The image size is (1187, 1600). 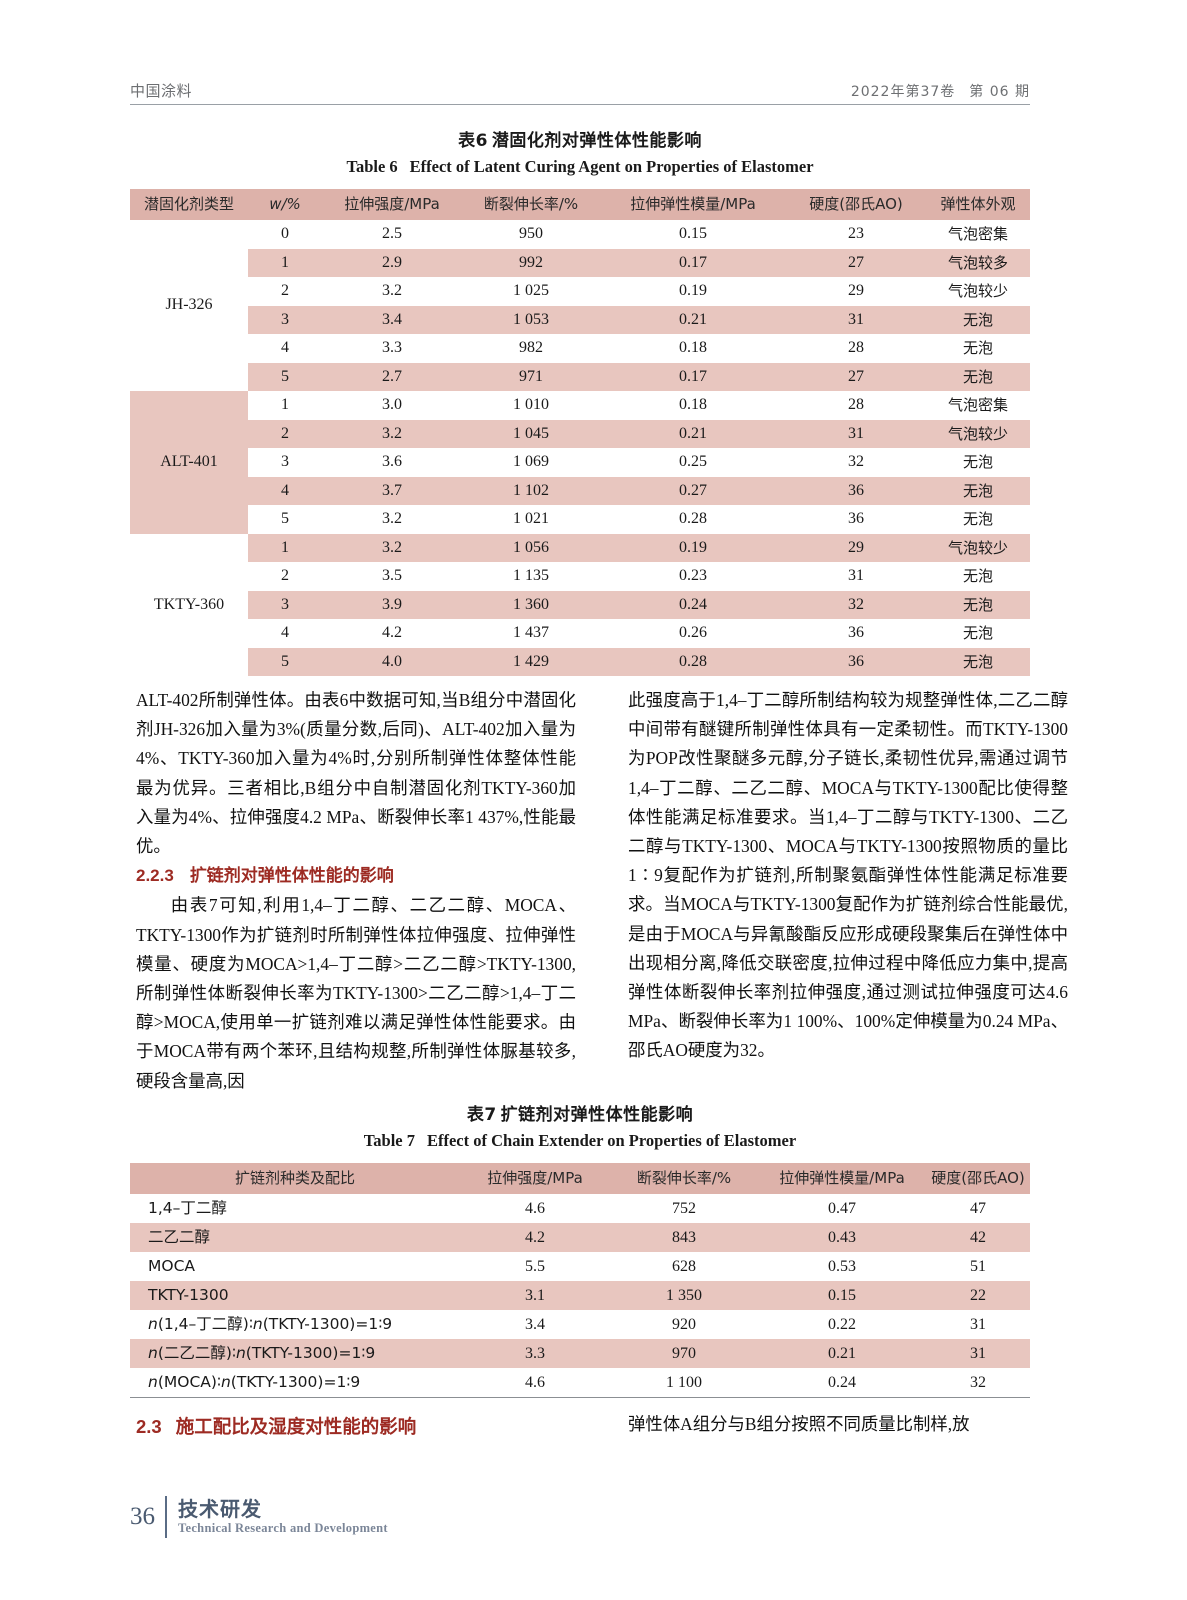 I want to click on table-cell: 1 429, so click(x=531, y=661).